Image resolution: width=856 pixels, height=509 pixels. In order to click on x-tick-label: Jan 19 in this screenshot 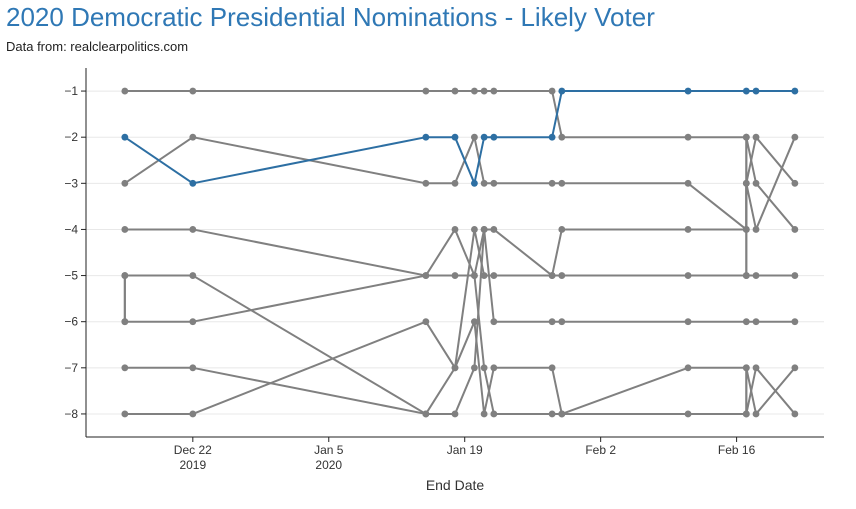, I will do `click(465, 450)`.